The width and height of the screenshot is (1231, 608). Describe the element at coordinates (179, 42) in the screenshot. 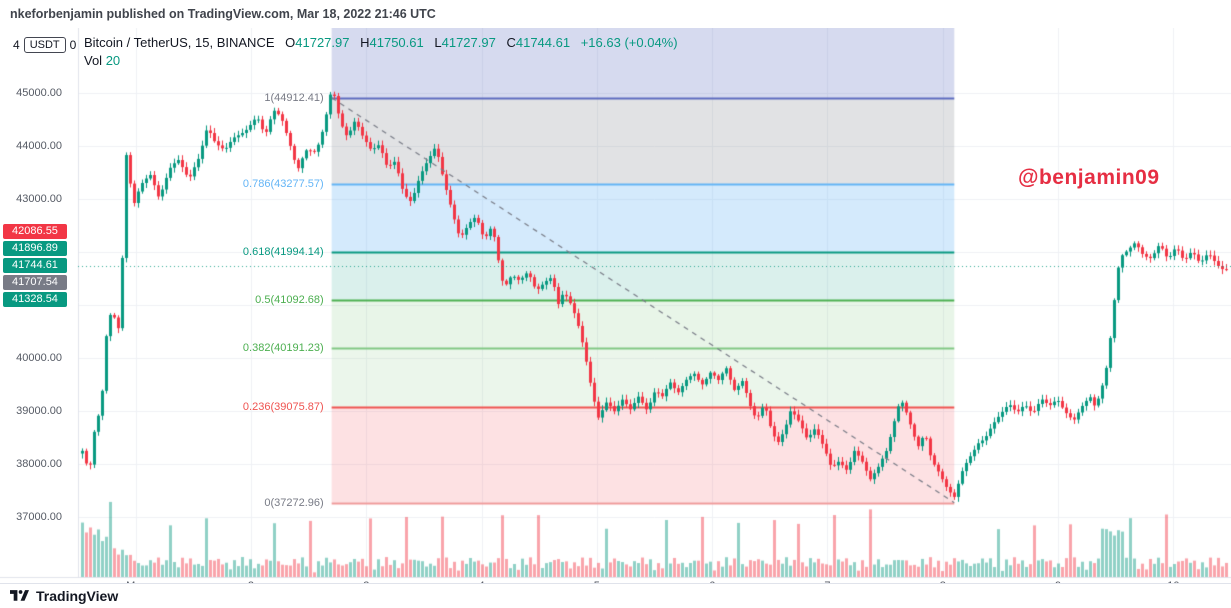

I see `symbol-title: Bitcoin / TetherUS, 15, BINANCE` at that location.